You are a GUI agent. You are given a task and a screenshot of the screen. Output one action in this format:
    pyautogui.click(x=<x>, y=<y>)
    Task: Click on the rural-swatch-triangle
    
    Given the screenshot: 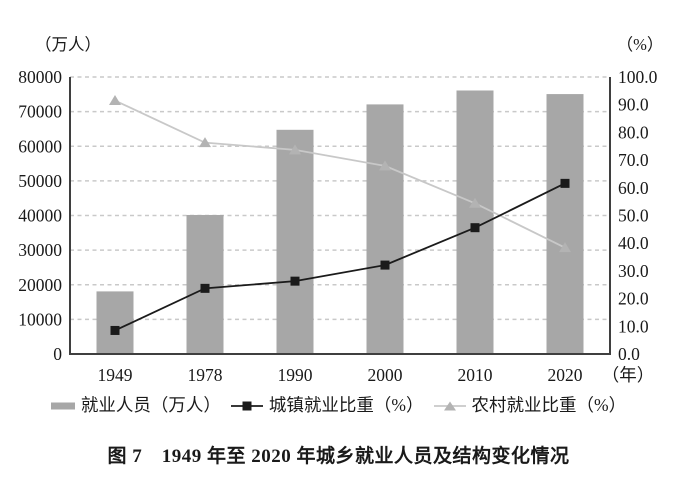 What is the action you would take?
    pyautogui.click(x=449, y=406)
    